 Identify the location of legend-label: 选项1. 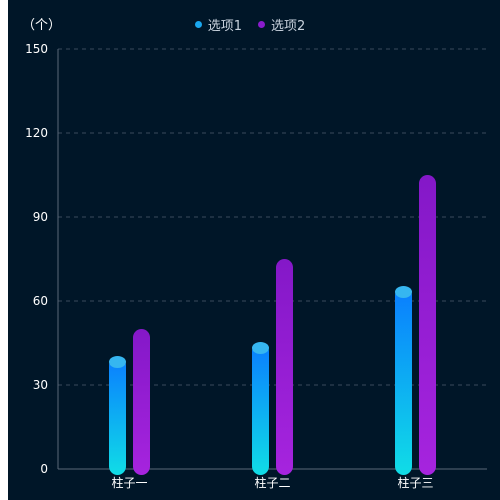
(224, 26).